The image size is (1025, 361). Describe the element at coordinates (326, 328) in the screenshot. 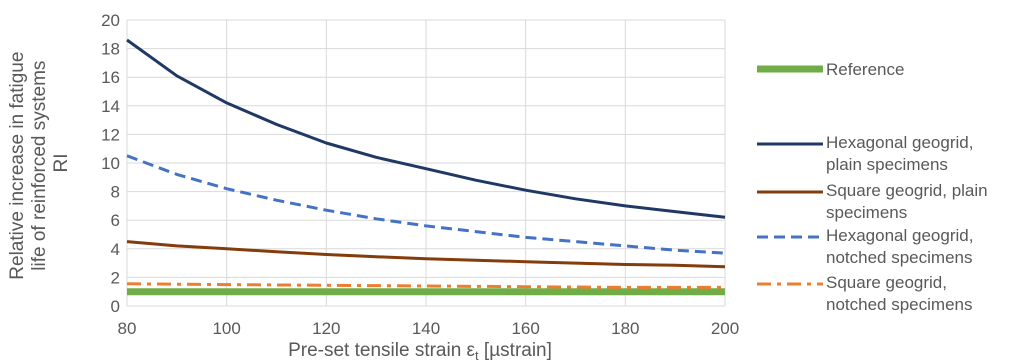

I see `x-tick-label: 120` at that location.